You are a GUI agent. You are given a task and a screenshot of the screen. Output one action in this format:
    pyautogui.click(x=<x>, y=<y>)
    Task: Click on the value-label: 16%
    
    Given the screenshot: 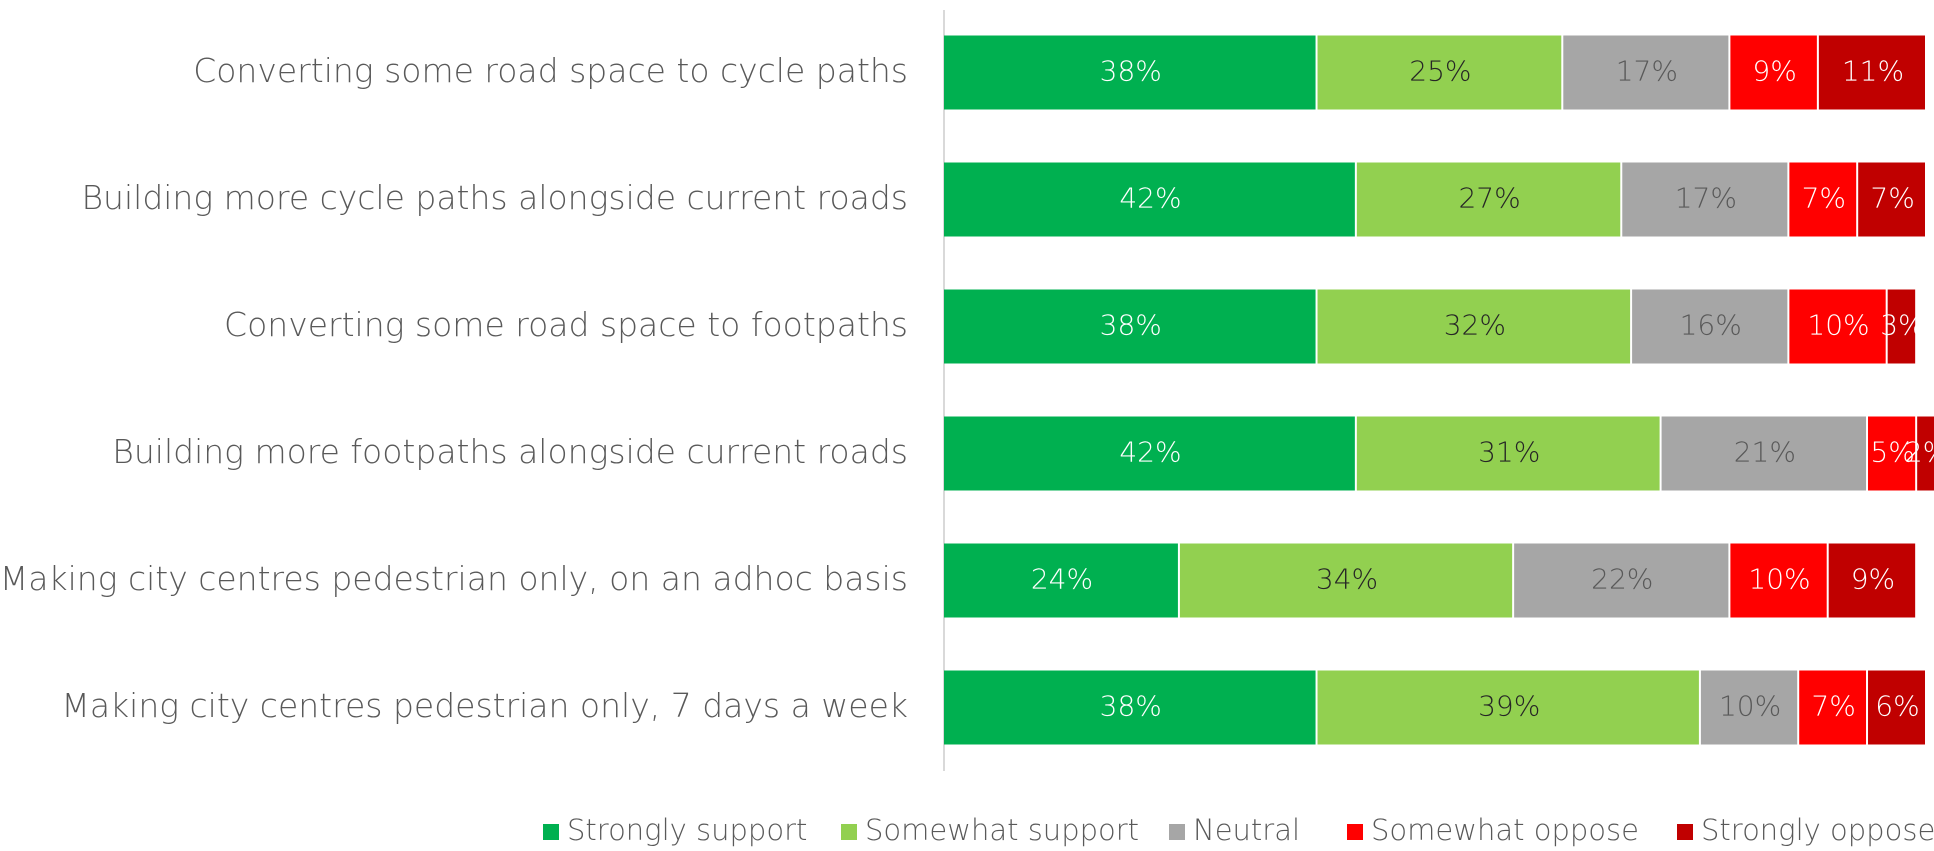 What is the action you would take?
    pyautogui.click(x=1711, y=325)
    